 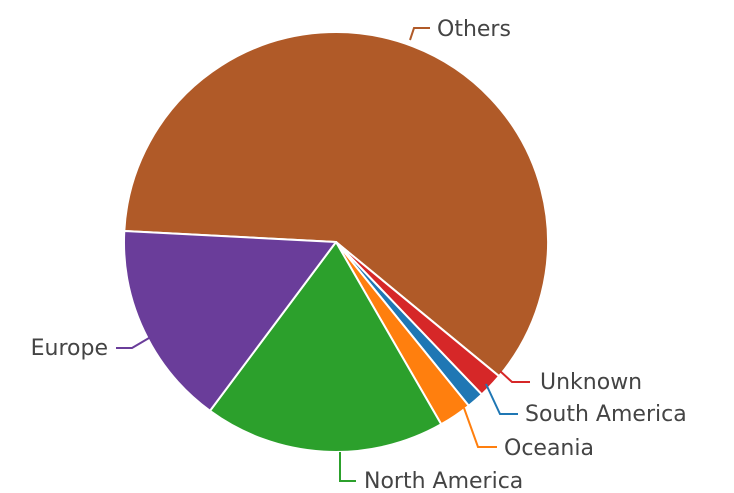 I want to click on slice-label-others: Others, so click(x=474, y=29).